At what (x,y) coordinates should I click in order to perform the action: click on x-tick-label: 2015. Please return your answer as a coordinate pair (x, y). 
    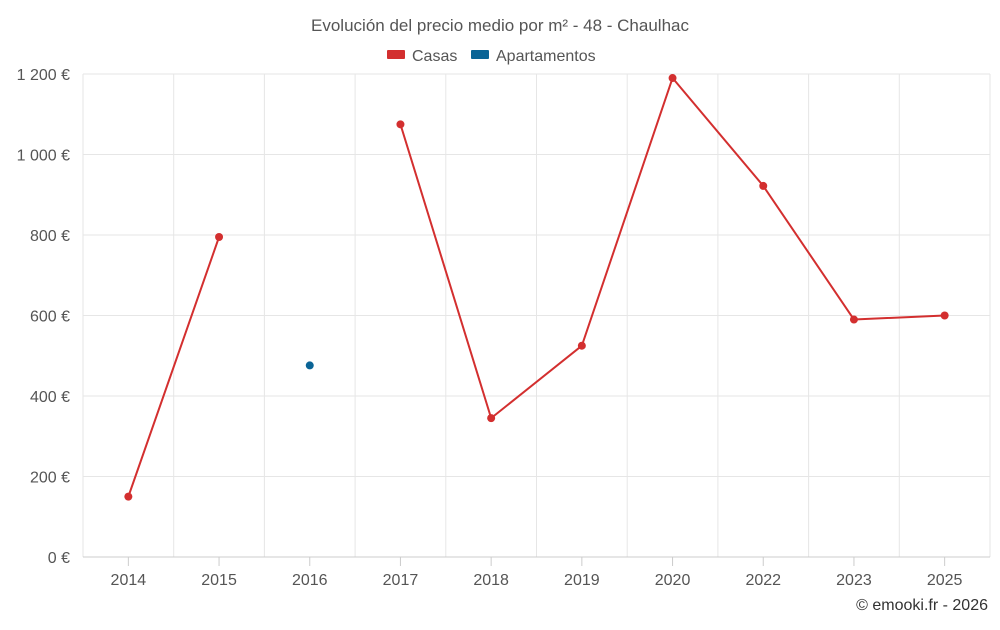
    Looking at the image, I should click on (219, 580).